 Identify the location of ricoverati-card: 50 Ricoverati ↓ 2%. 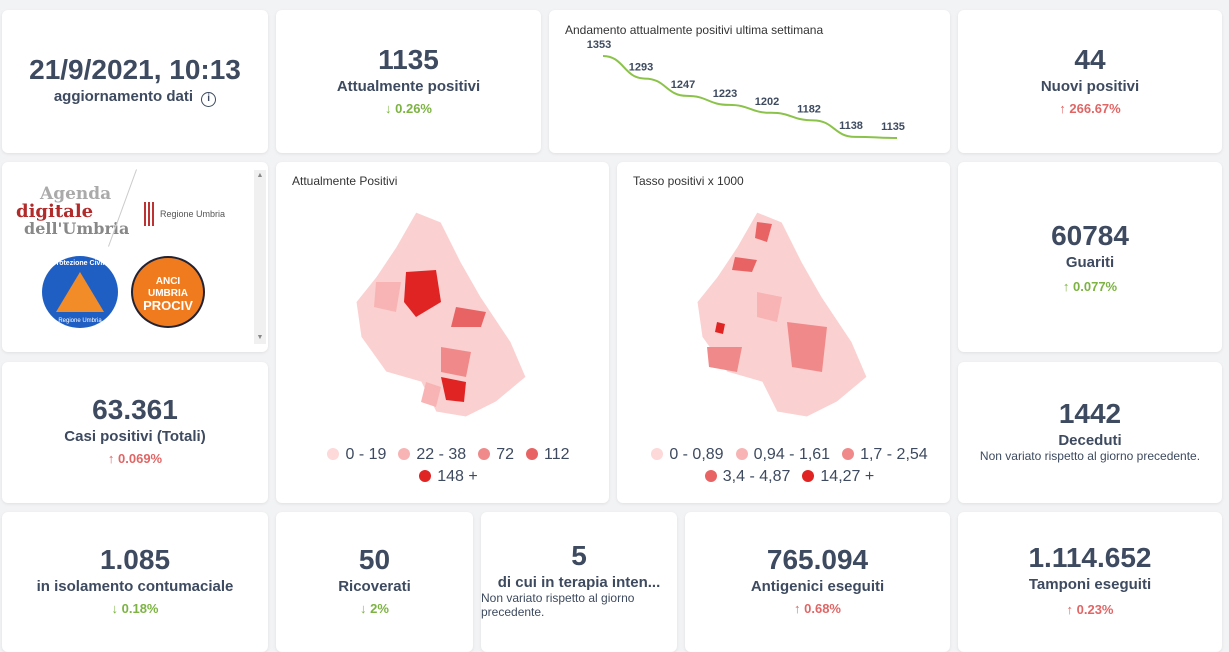
(374, 582).